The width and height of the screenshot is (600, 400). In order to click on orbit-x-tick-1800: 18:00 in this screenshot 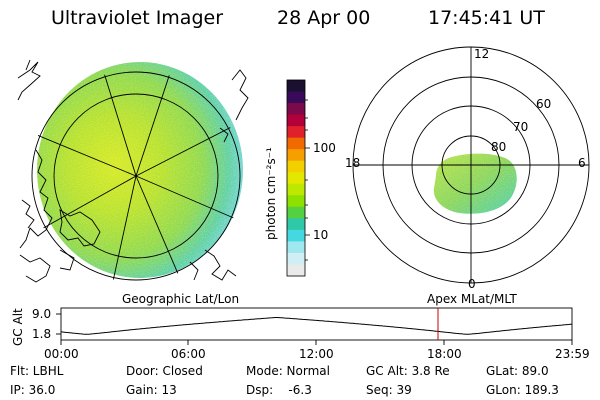, I will do `click(444, 354)`.